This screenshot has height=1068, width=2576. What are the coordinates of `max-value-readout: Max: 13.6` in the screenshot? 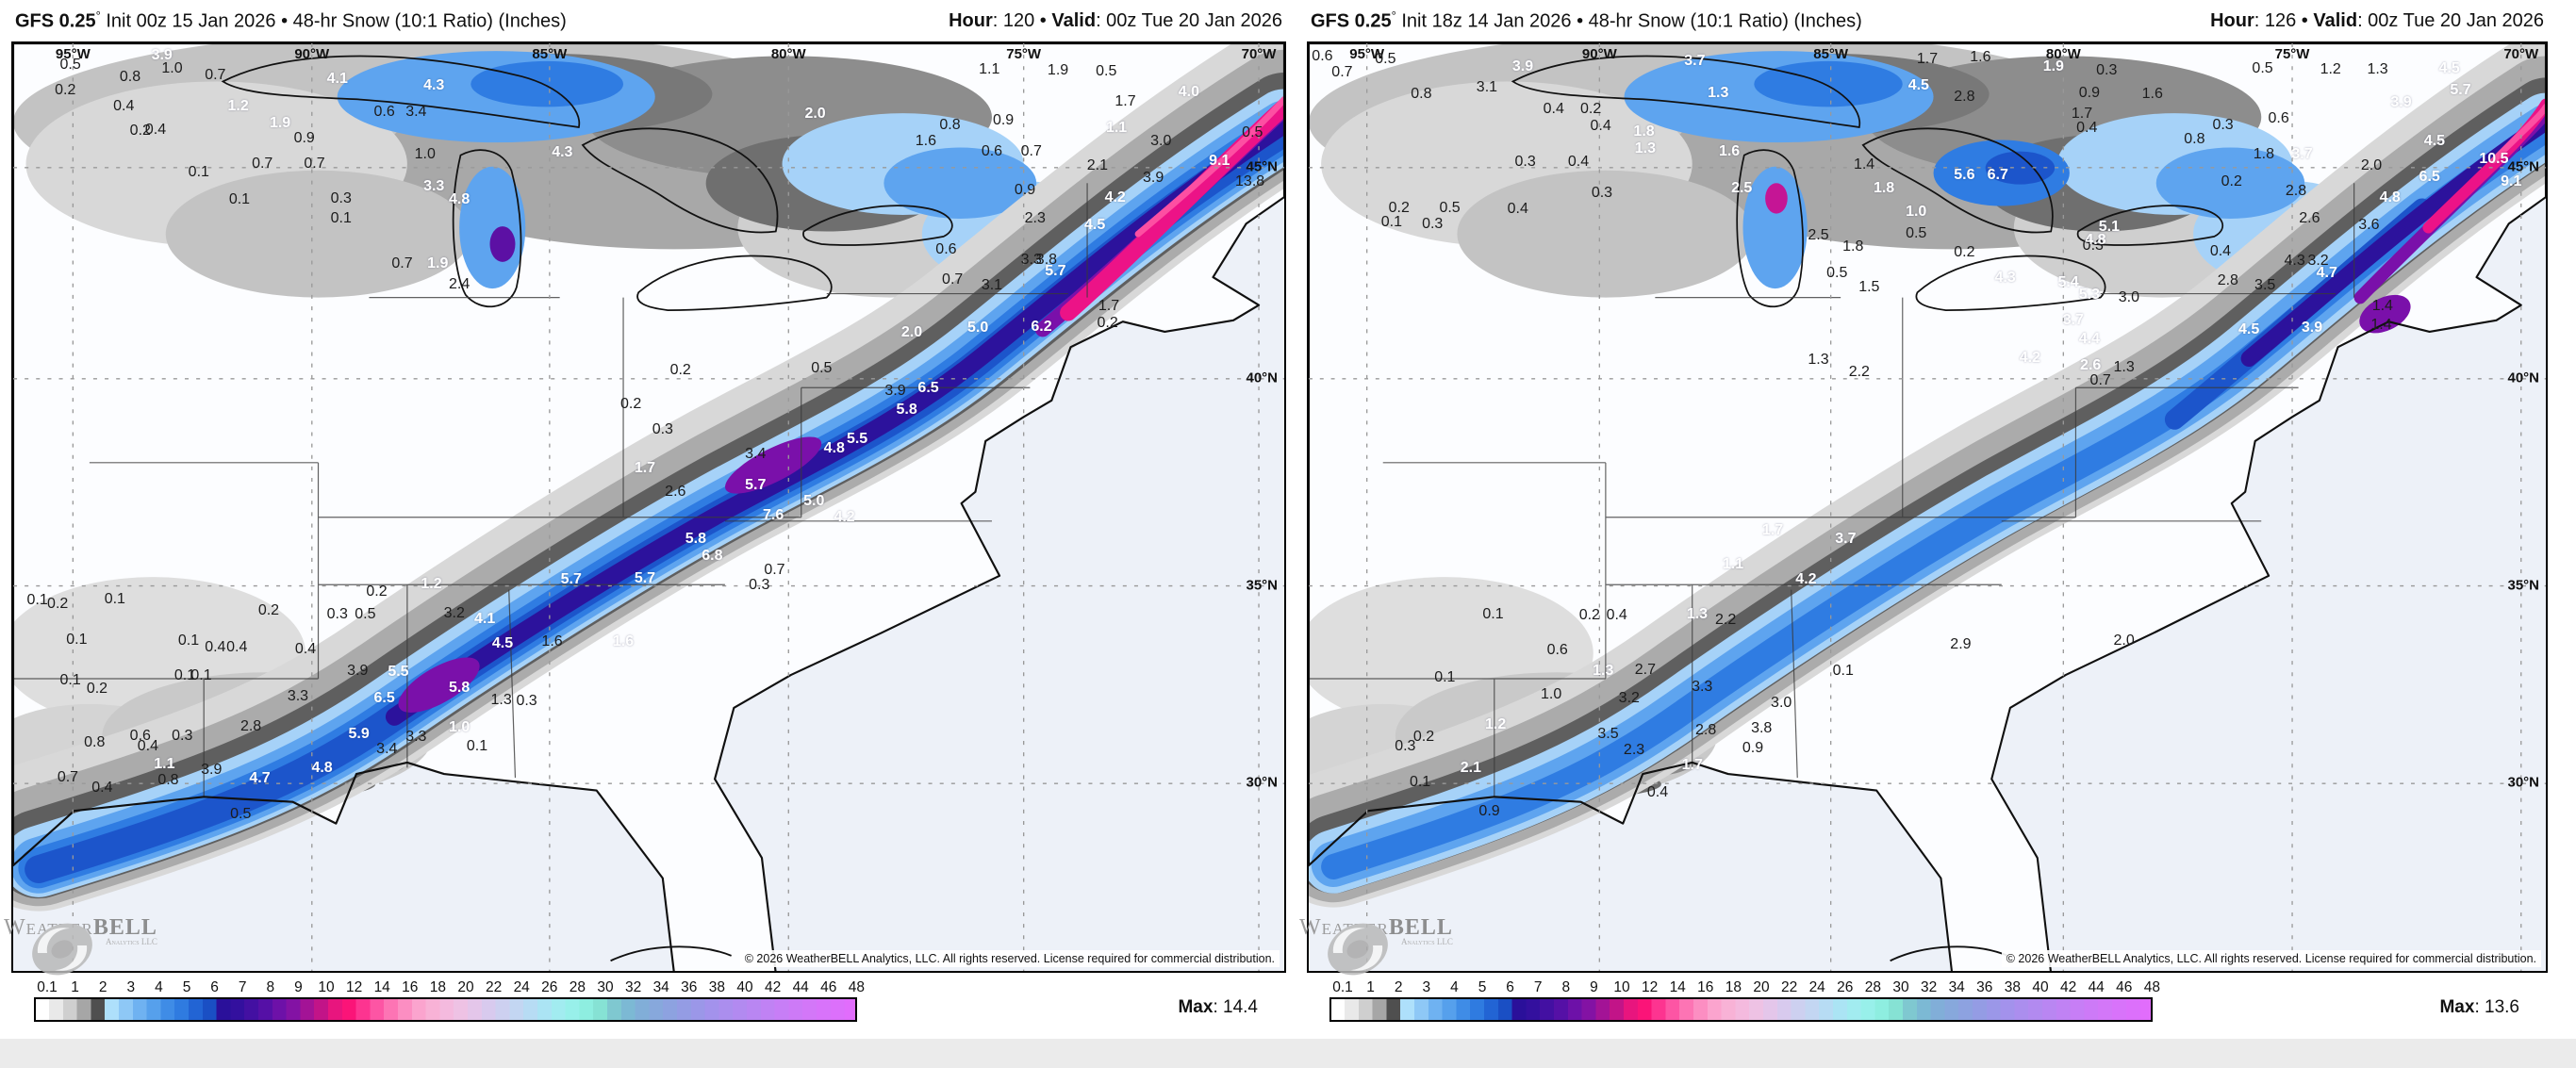 It's located at (2479, 1007).